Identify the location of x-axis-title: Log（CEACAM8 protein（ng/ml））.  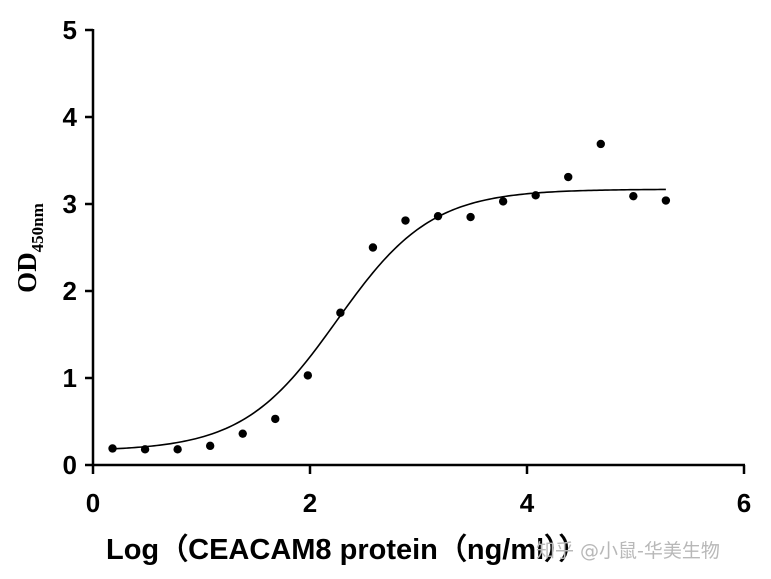
(347, 549).